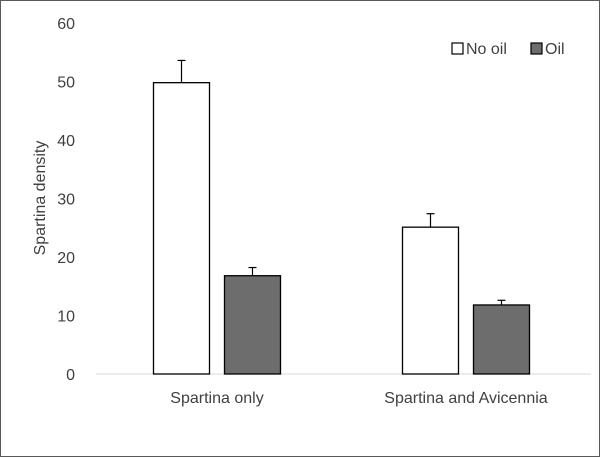 This screenshot has width=600, height=458. Describe the element at coordinates (70, 375) in the screenshot. I see `y-tick-label: 0` at that location.